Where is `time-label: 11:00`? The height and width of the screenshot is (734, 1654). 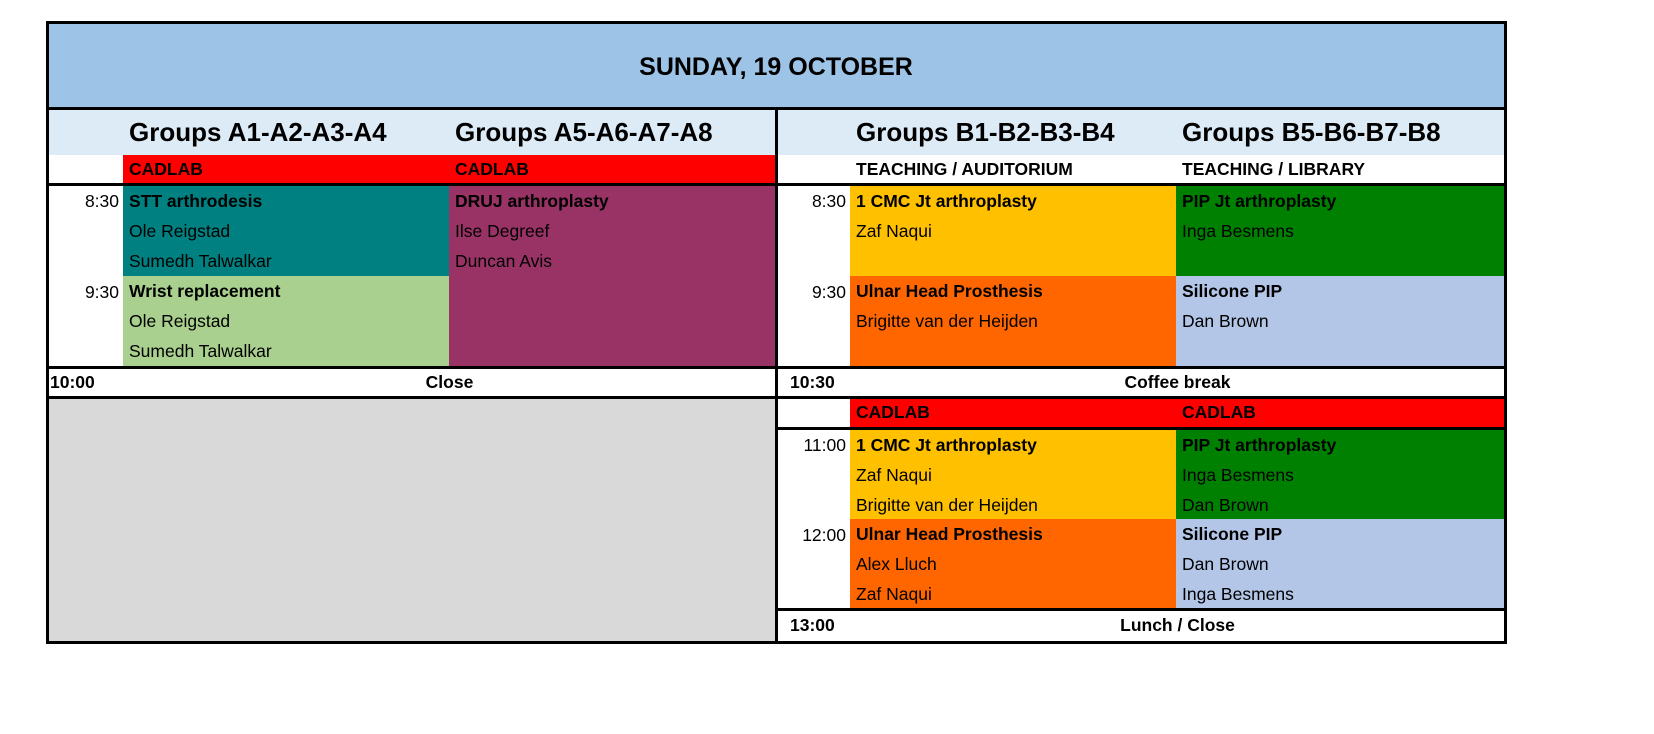 time-label: 11:00 is located at coordinates (825, 445).